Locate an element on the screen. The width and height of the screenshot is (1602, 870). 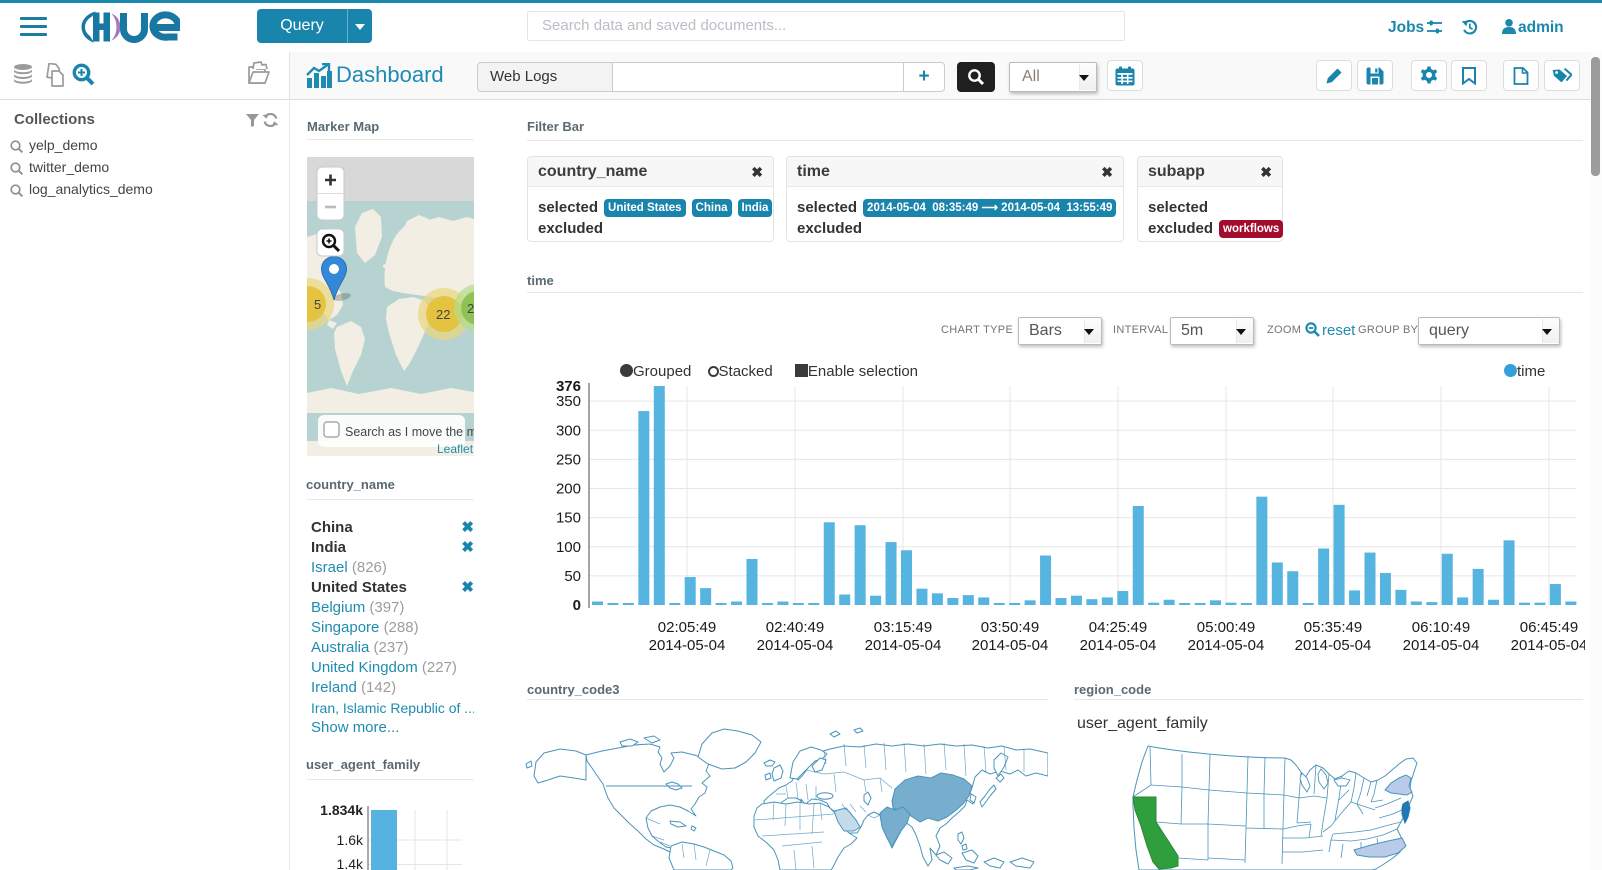
svg-text: 04:25:49 is located at coordinates (1118, 627).